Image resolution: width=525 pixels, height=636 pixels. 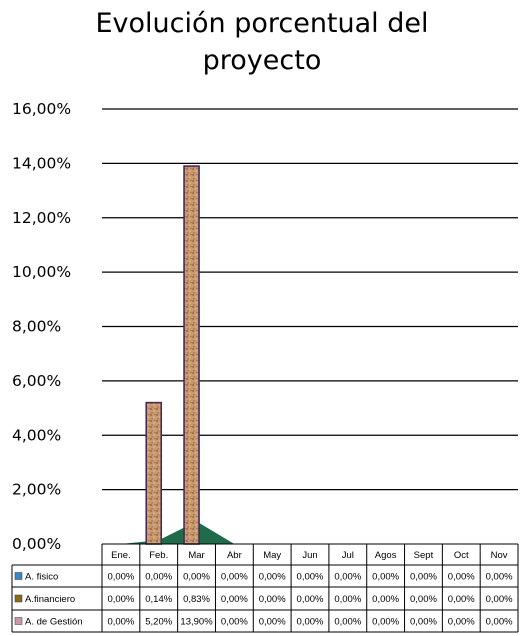 I want to click on area-series, so click(x=310, y=532).